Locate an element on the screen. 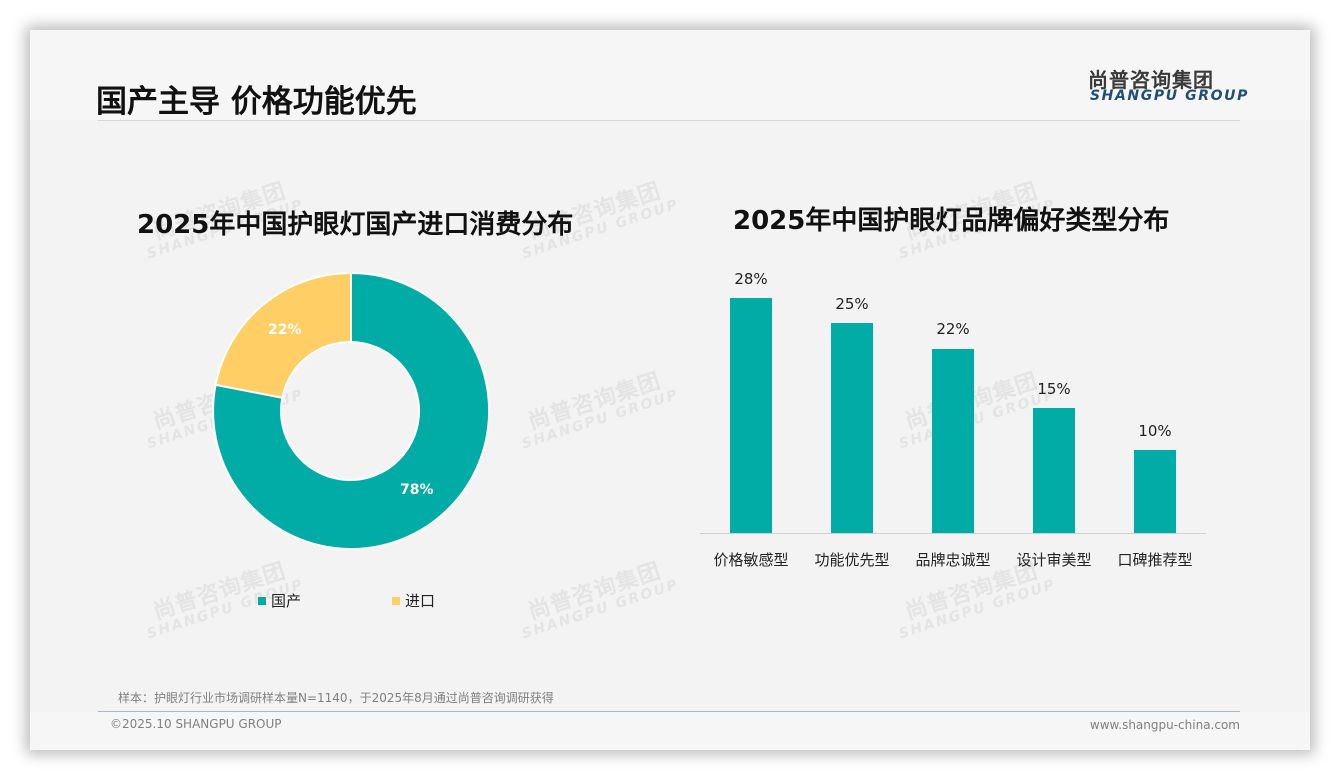 This screenshot has height=780, width=1340. donut-slice-domestic is located at coordinates (351, 410).